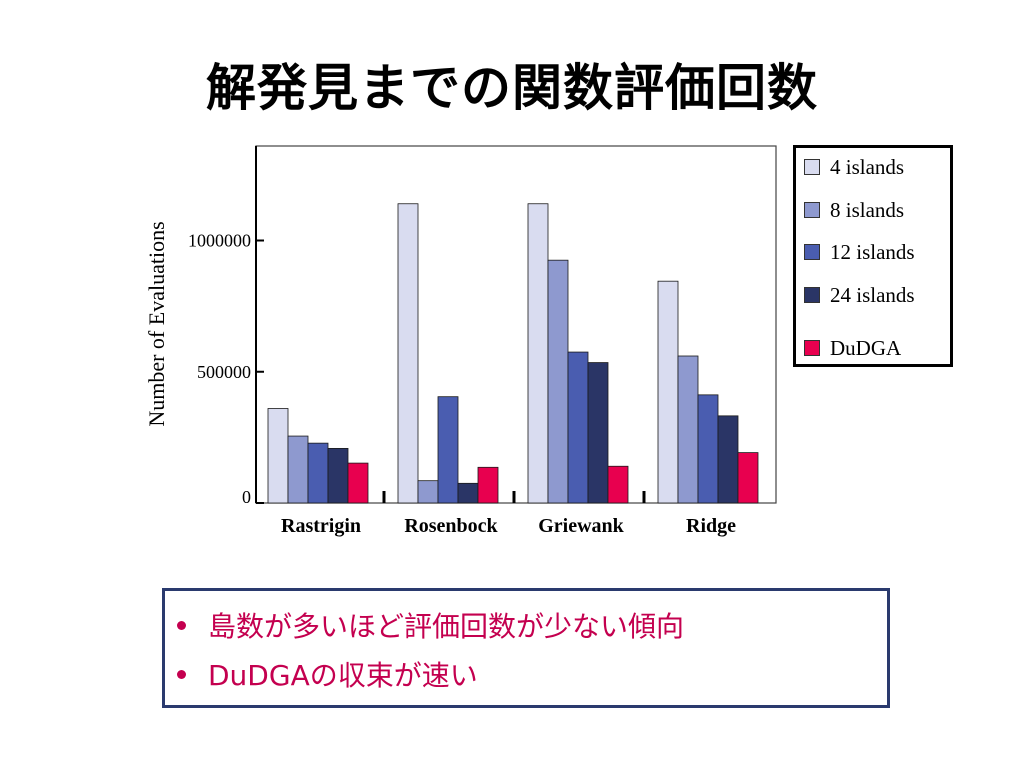 The width and height of the screenshot is (1024, 768). Describe the element at coordinates (512, 88) in the screenshot. I see `slide-title: 解発見までの関数評価回数` at that location.